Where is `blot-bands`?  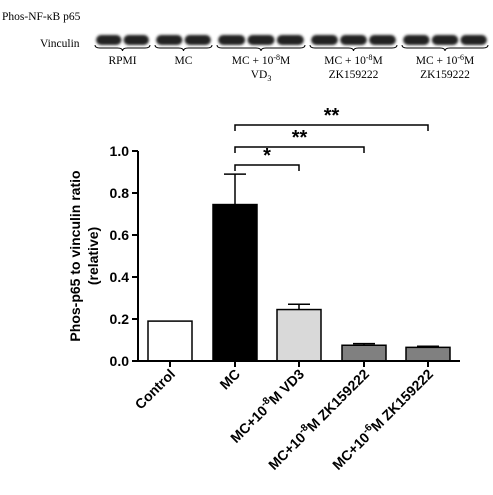
blot-bands is located at coordinates (291, 40).